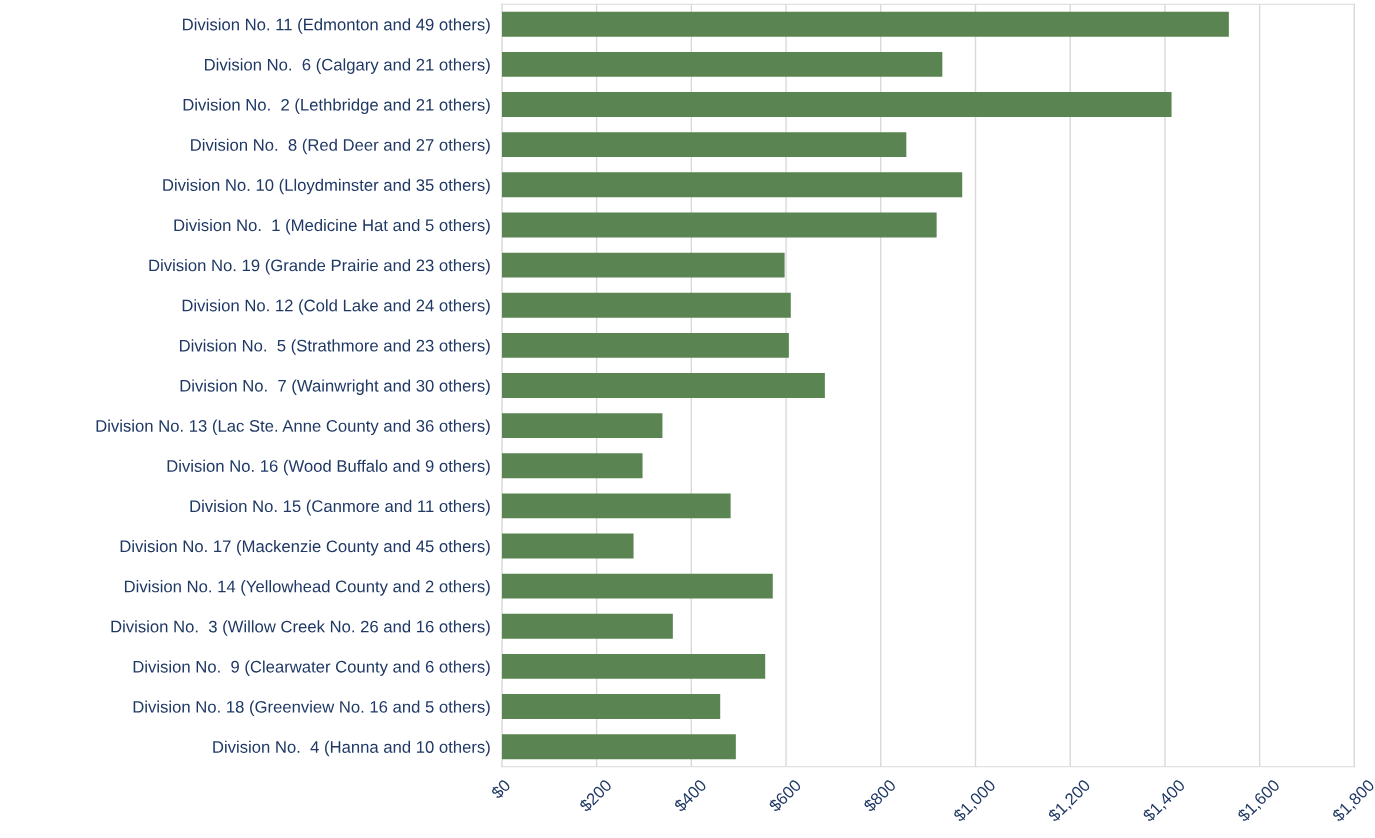 This screenshot has height=838, width=1375. I want to click on y-tick-label: Division No. 6 (Calgary and 21 others), so click(347, 66).